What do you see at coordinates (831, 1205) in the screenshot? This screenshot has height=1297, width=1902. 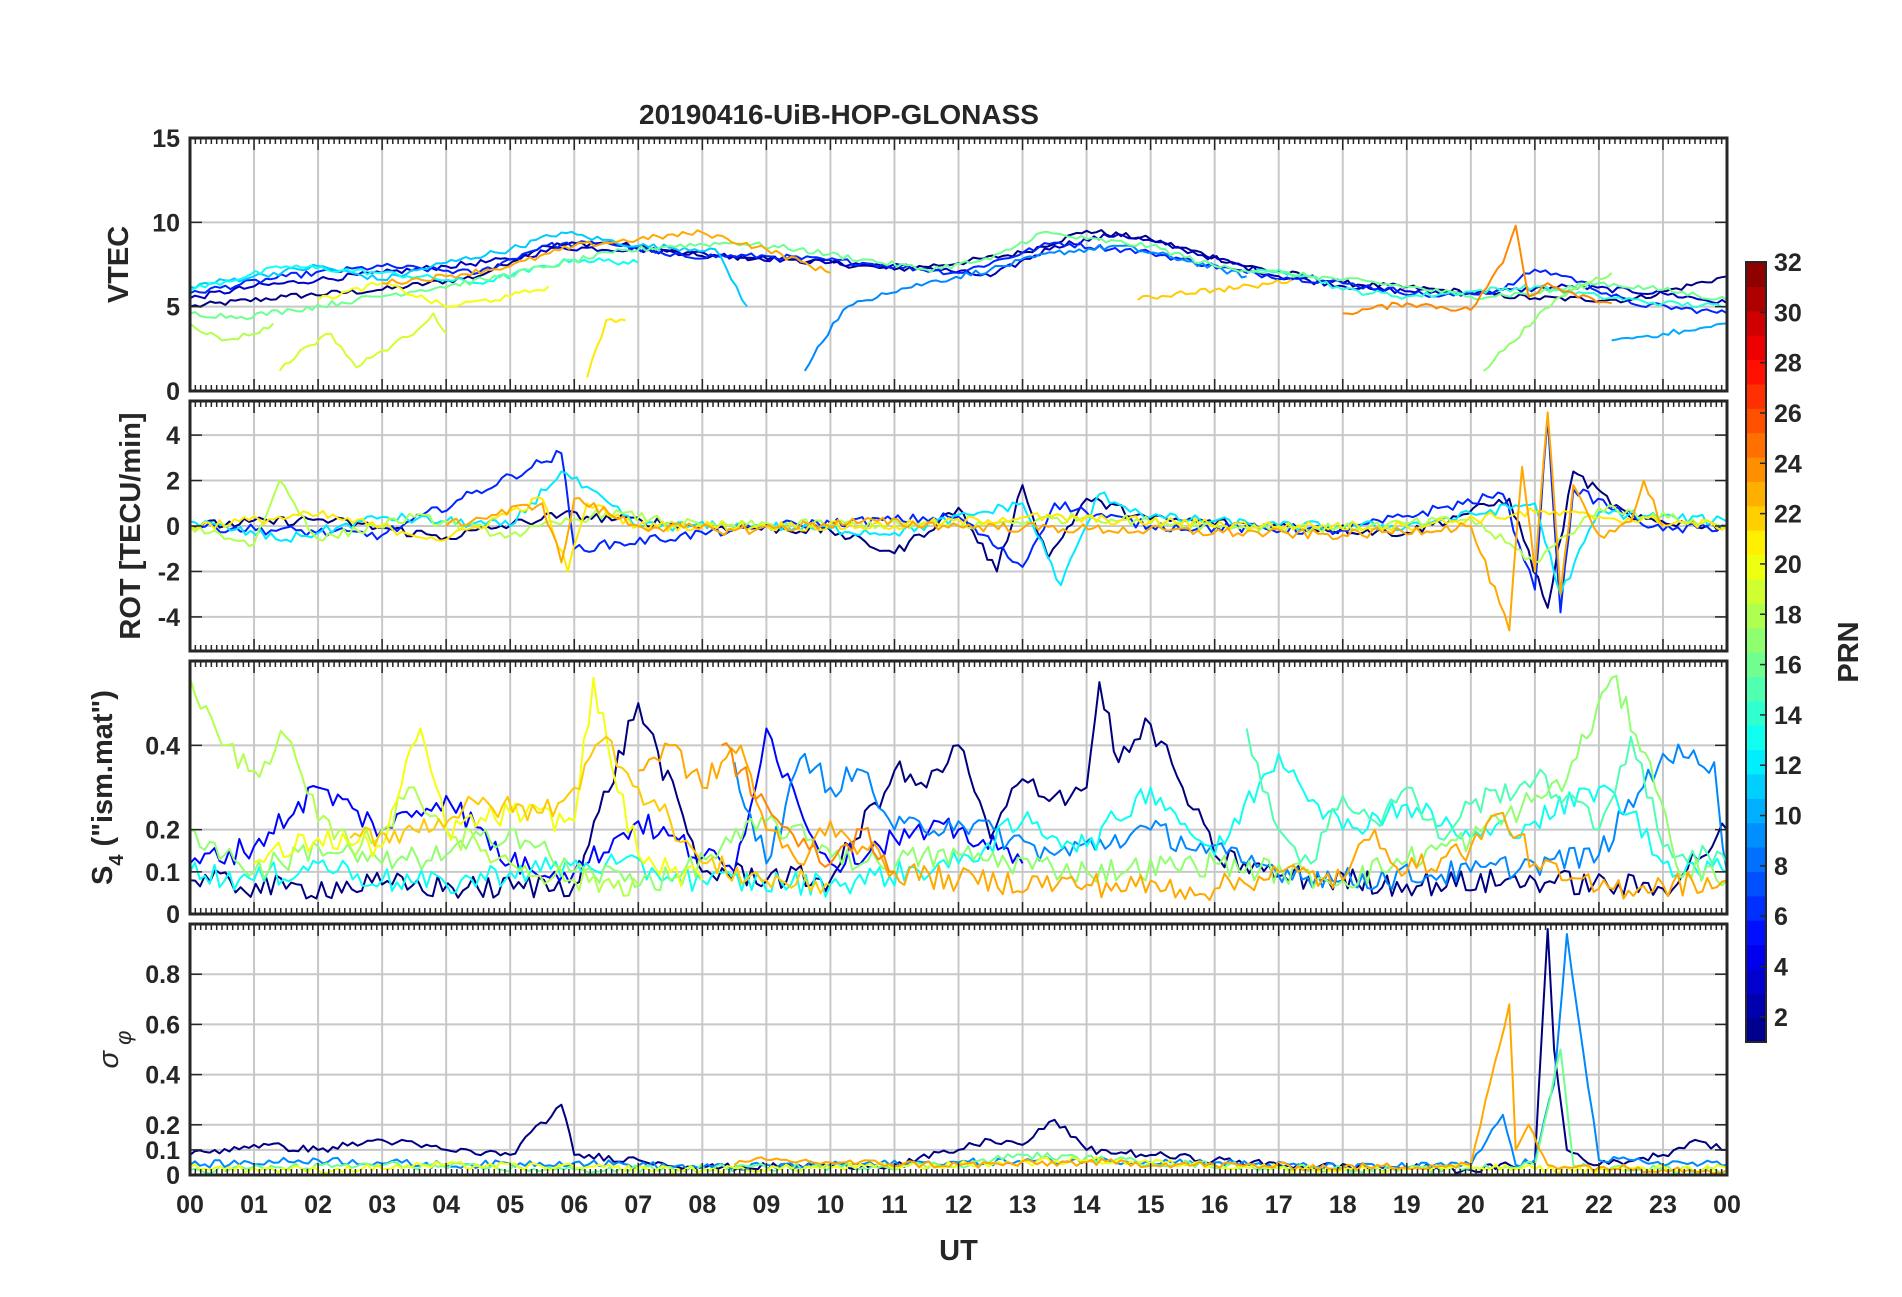 I see `x-tick-label: 10` at bounding box center [831, 1205].